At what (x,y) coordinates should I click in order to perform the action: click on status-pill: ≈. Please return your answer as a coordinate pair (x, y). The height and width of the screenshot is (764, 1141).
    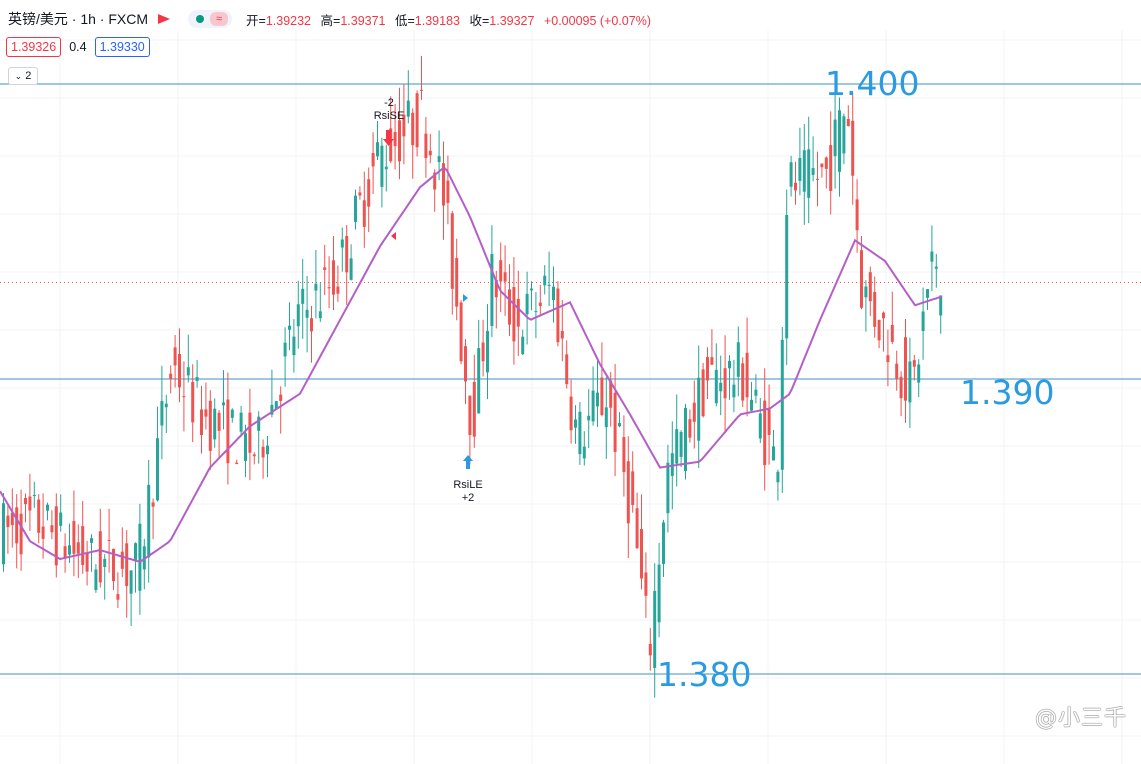
    Looking at the image, I should click on (210, 19).